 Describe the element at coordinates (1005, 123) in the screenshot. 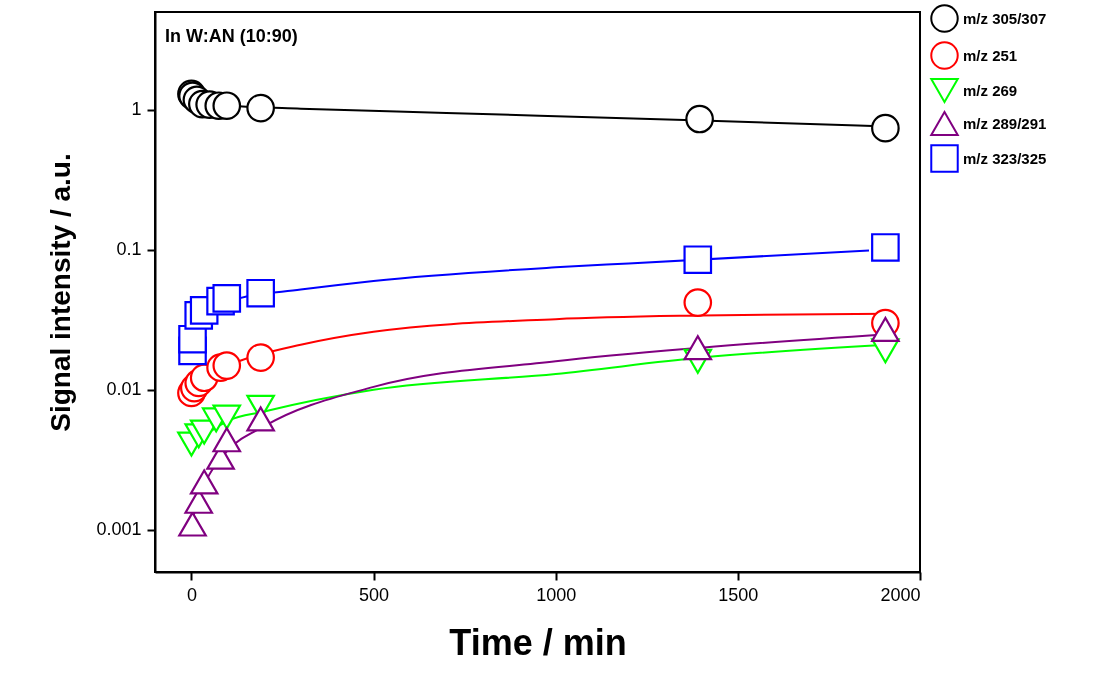

I see `legend-label: m/z 289/291` at that location.